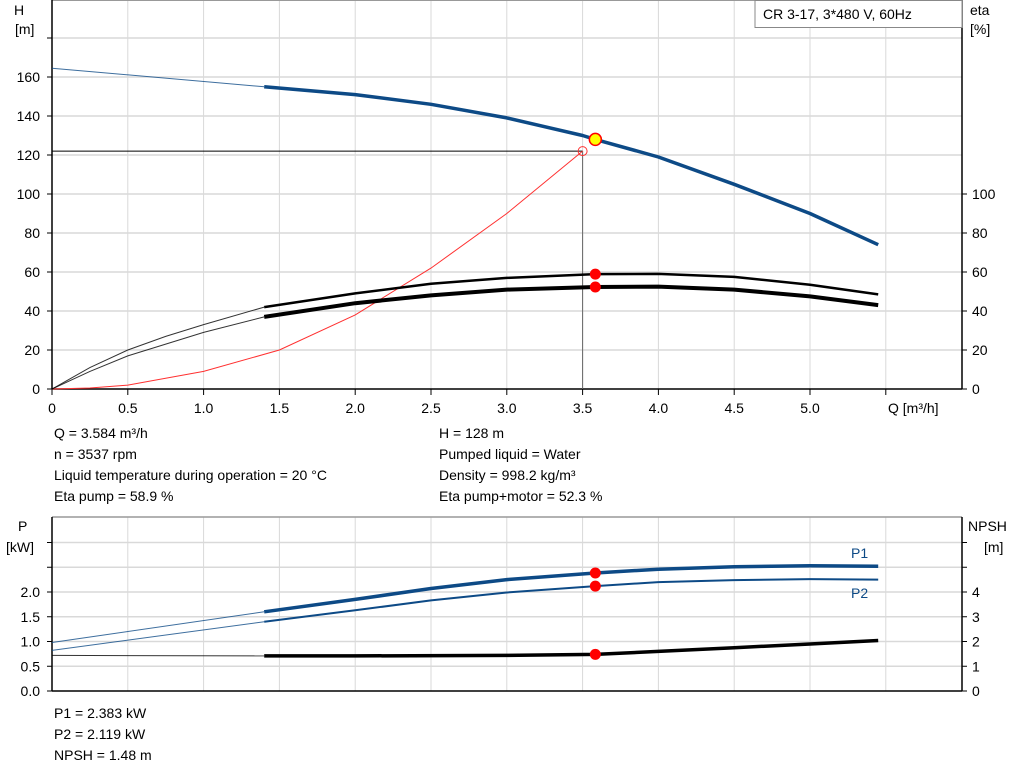 The height and width of the screenshot is (781, 1024). Describe the element at coordinates (32, 233) in the screenshot. I see `y-tick-label-left: 80` at that location.